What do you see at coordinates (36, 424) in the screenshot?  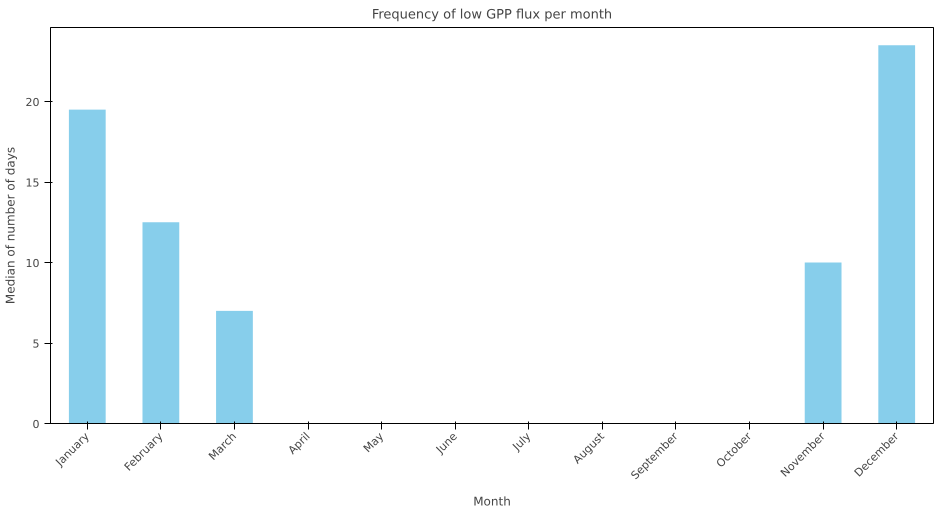 I see `y-tick-label: 0` at bounding box center [36, 424].